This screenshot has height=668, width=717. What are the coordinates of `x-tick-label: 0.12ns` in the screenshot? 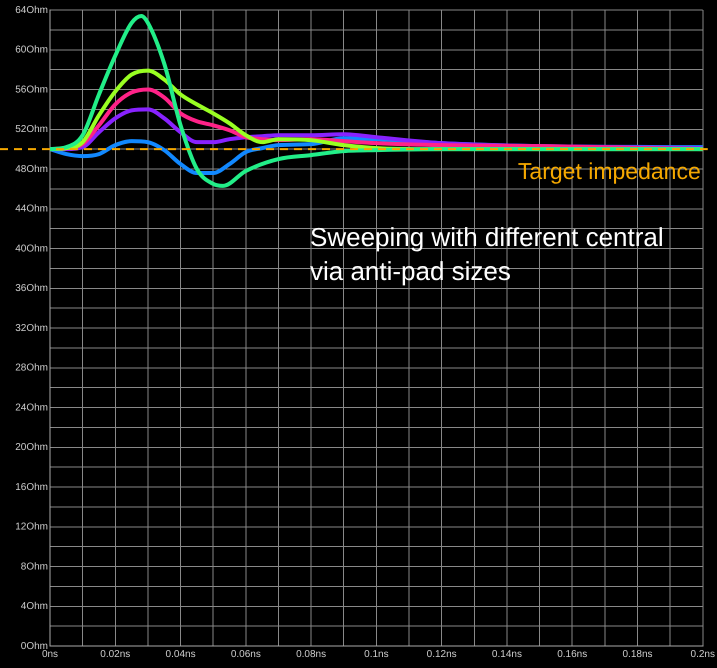 It's located at (441, 654).